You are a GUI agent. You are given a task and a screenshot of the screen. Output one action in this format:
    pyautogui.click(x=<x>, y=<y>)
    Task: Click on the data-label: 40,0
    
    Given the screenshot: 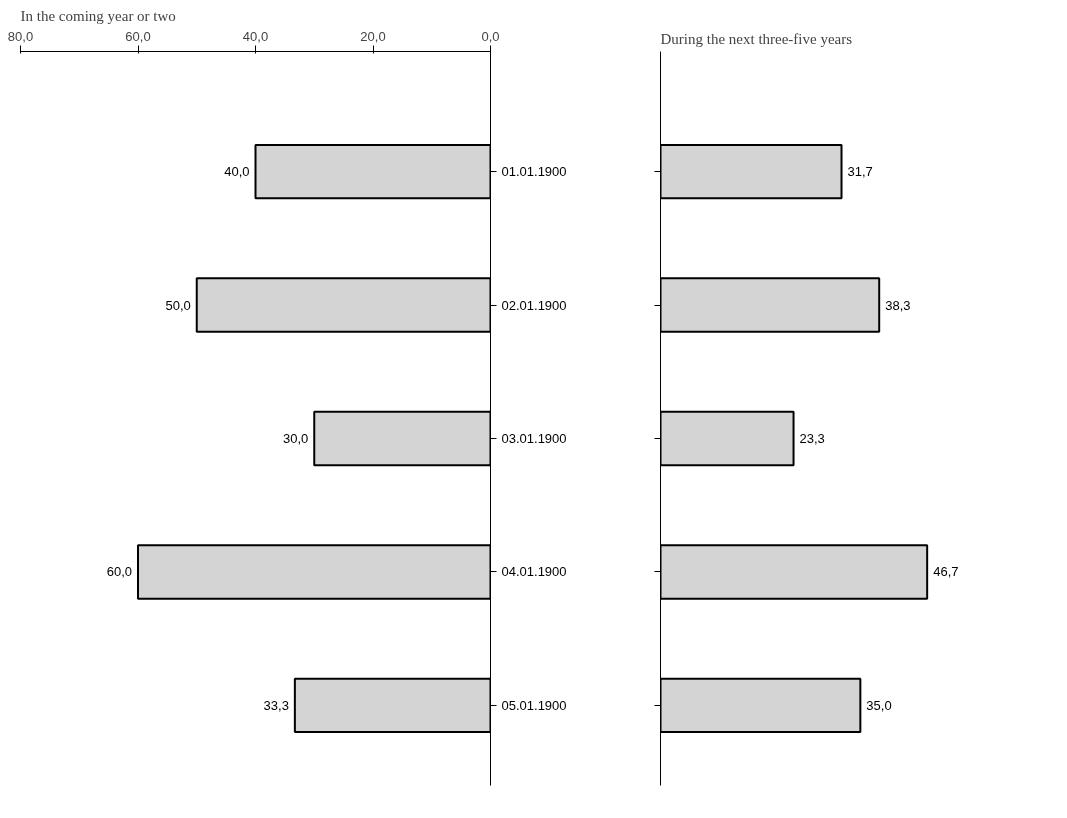 What is the action you would take?
    pyautogui.click(x=237, y=172)
    